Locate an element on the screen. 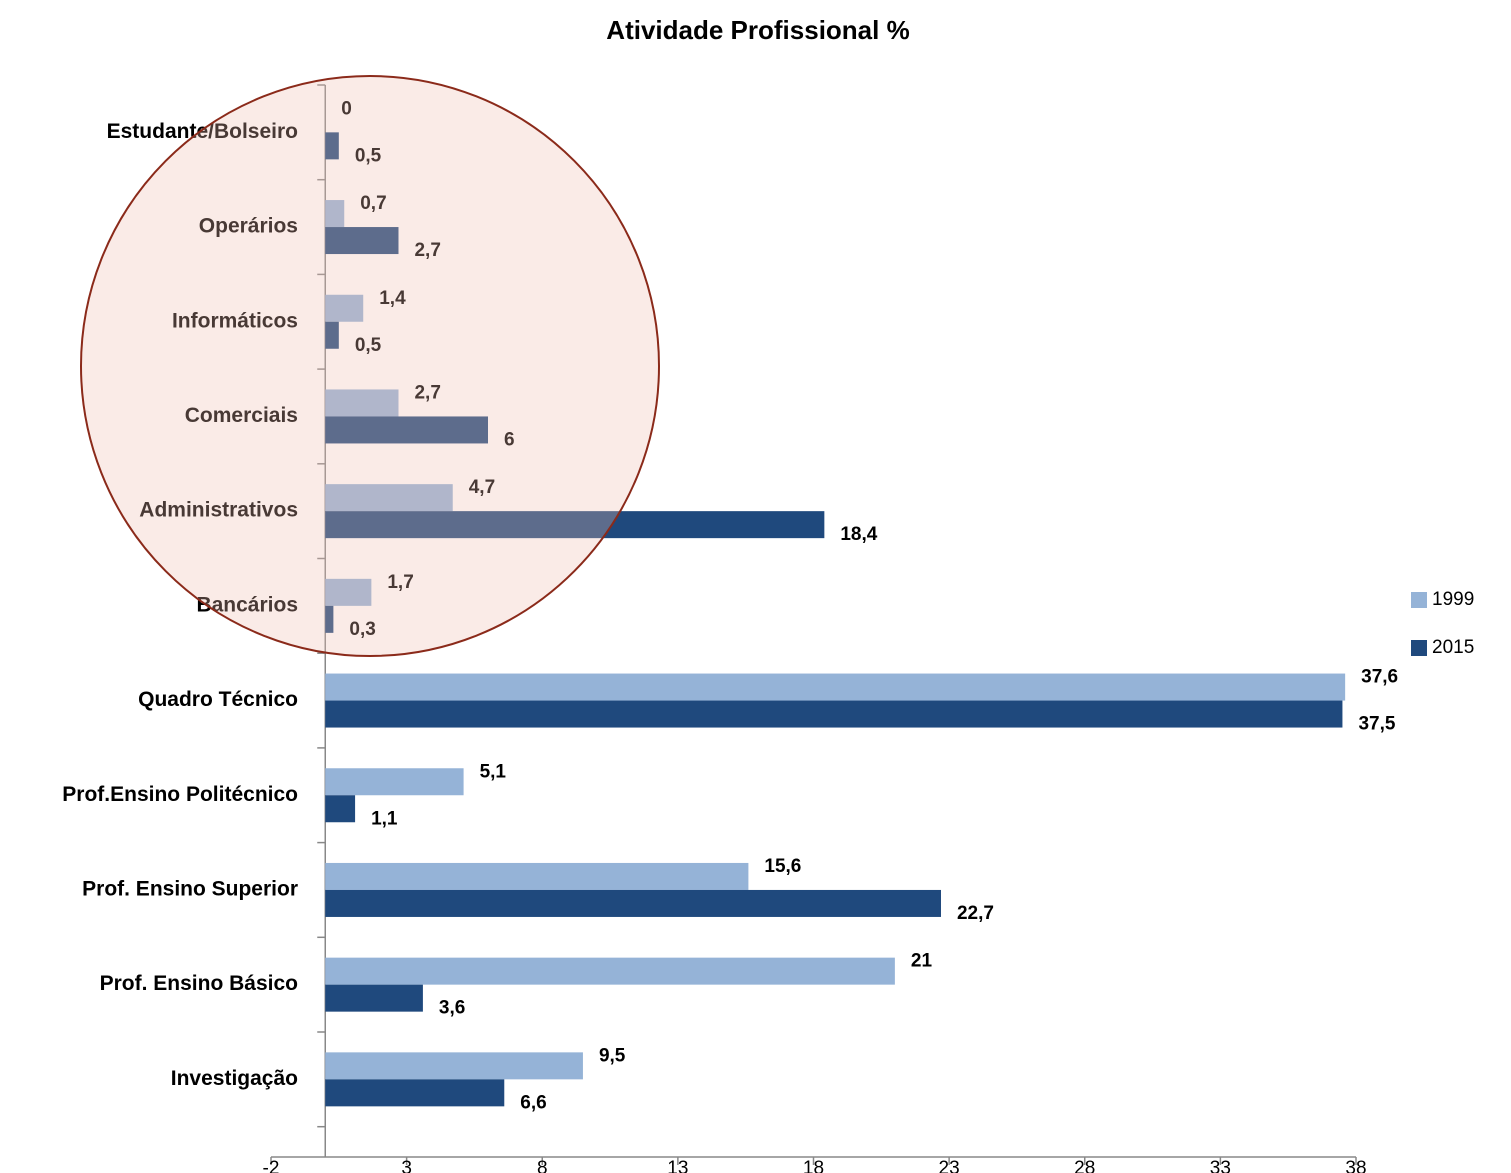 Image resolution: width=1511 pixels, height=1173 pixels. value-label: 6 is located at coordinates (509, 439).